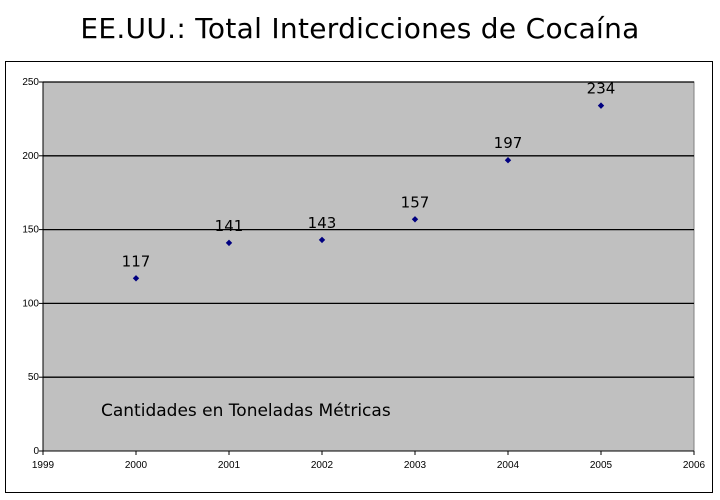 The height and width of the screenshot is (500, 720). I want to click on y-tick-label: 0, so click(36, 451).